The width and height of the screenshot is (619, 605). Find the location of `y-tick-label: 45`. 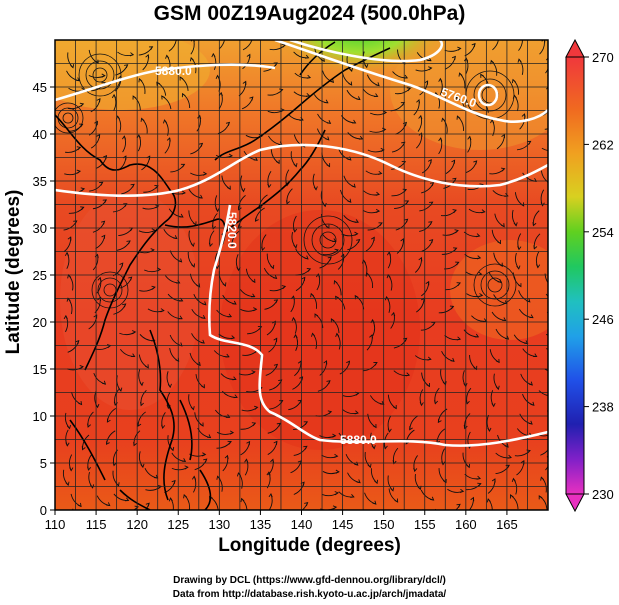

y-tick-label: 45 is located at coordinates (40, 87).